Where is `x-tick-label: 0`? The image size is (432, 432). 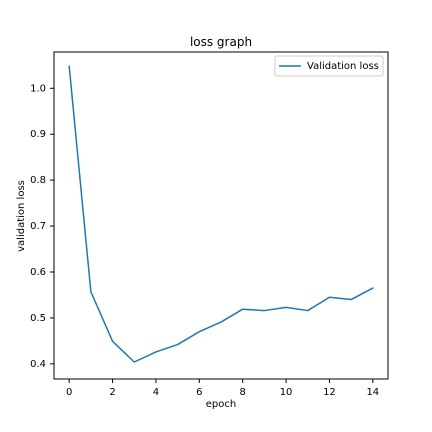
x-tick-label: 0 is located at coordinates (69, 392).